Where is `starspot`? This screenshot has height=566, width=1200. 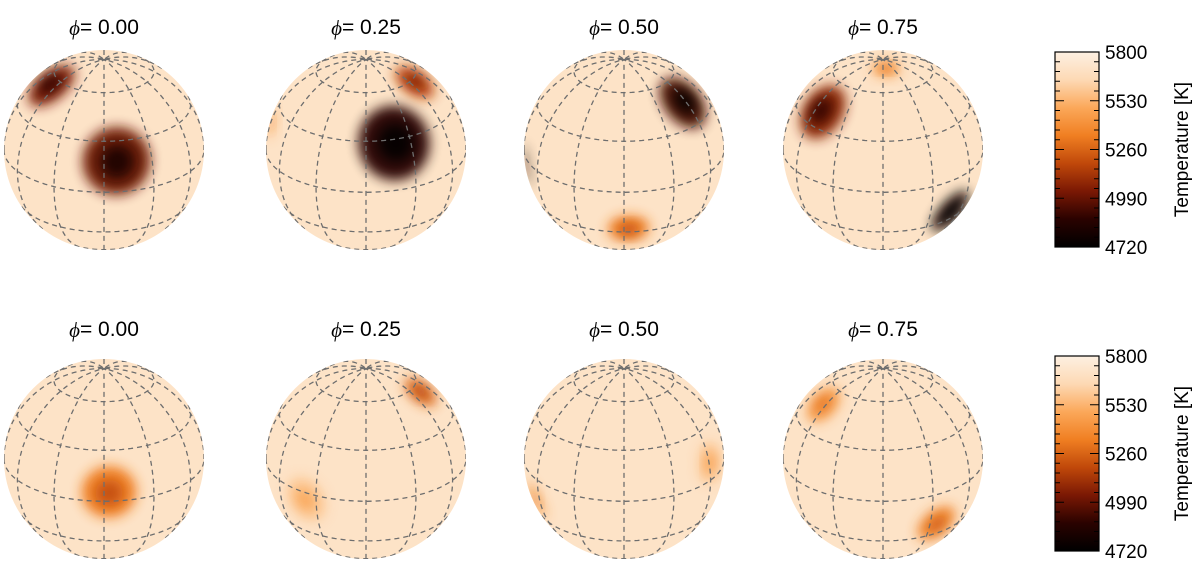 starspot is located at coordinates (528, 165).